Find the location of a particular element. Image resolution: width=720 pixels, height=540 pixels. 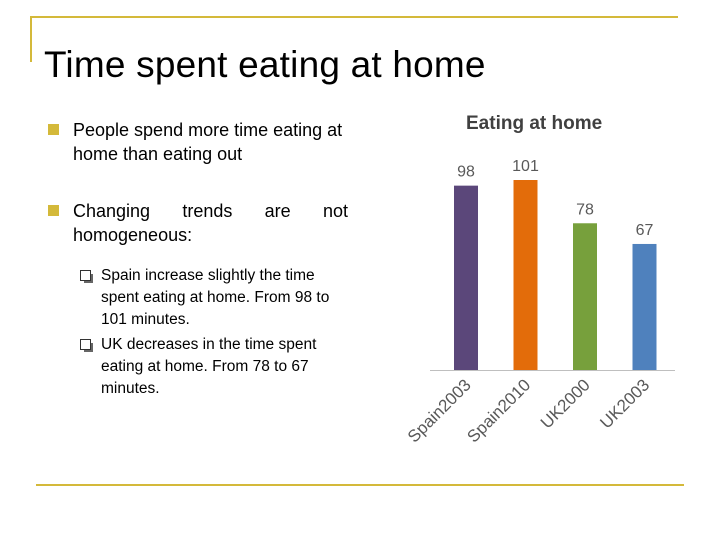

frame-top-border is located at coordinates (354, 17).